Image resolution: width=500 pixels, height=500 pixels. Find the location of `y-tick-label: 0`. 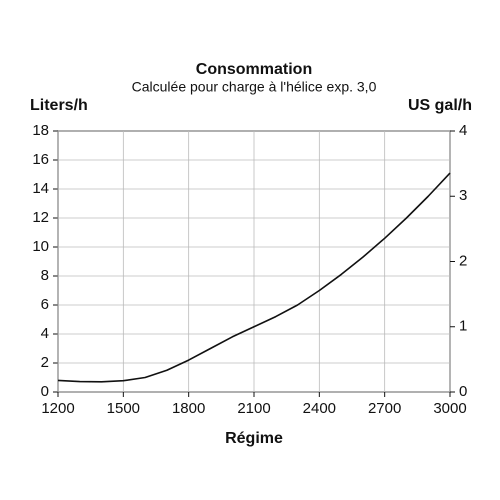

y-tick-label: 0 is located at coordinates (45, 391).